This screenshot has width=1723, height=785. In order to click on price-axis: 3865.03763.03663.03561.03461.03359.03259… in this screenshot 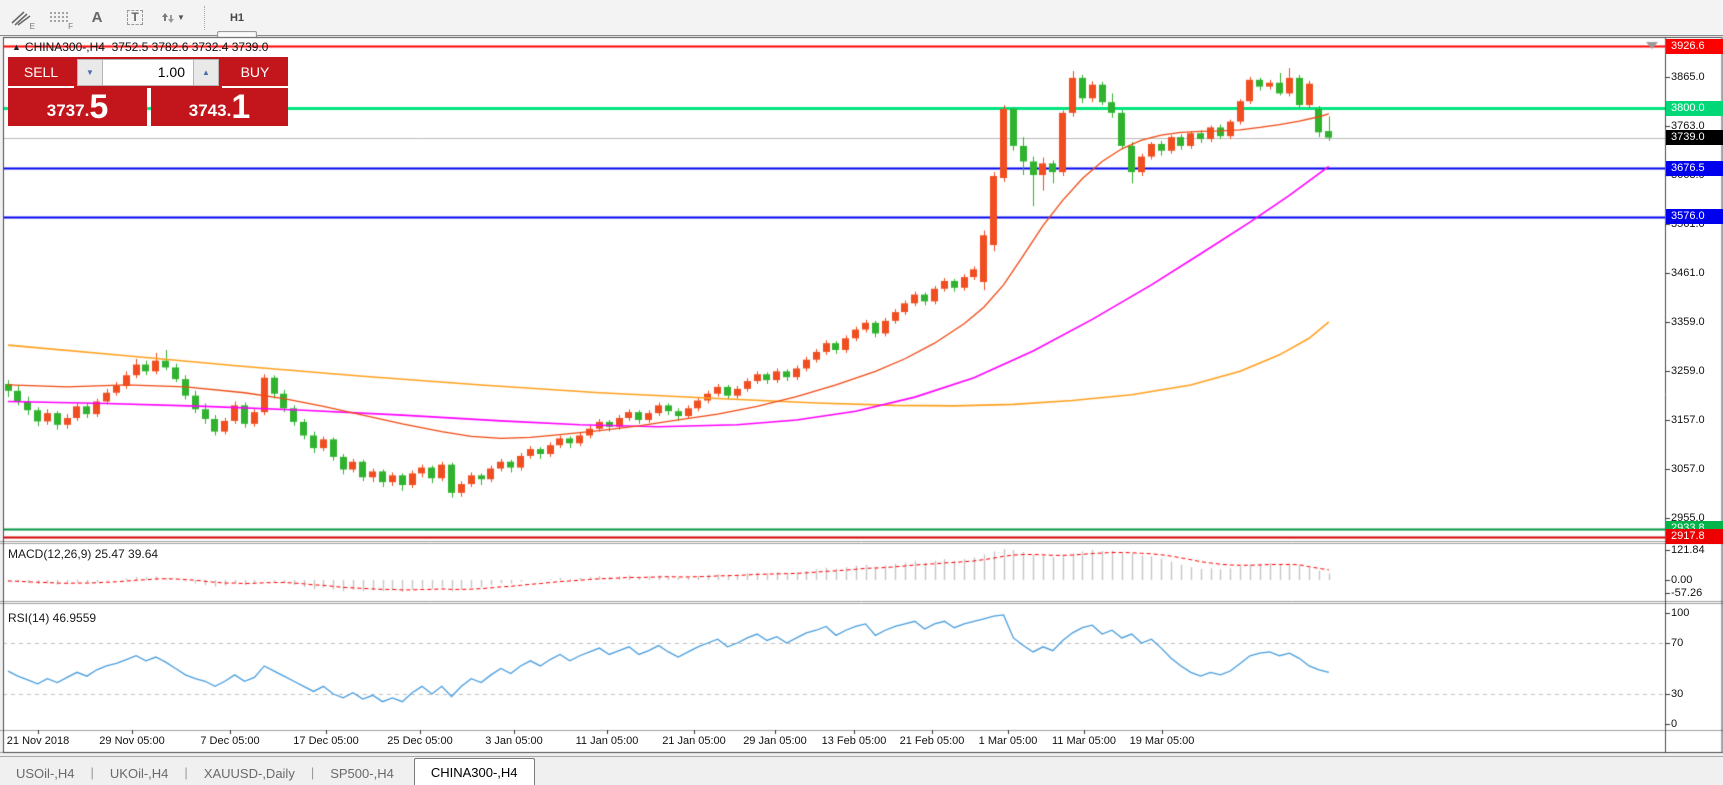, I will do `click(1694, 394)`.